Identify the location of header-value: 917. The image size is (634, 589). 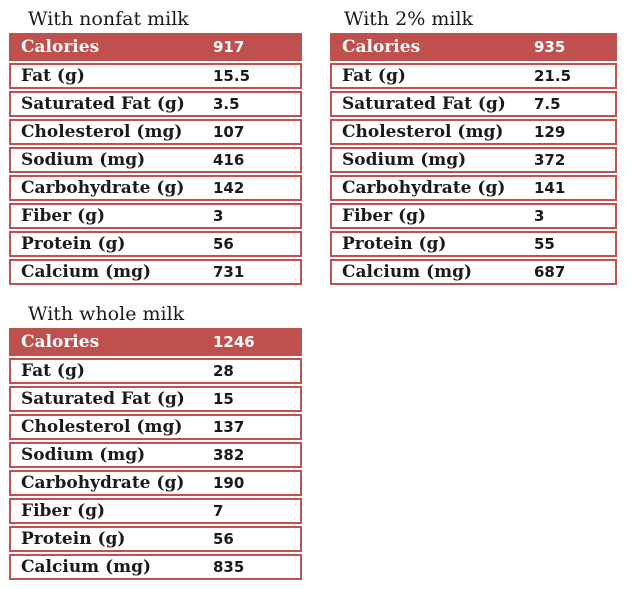
(229, 47).